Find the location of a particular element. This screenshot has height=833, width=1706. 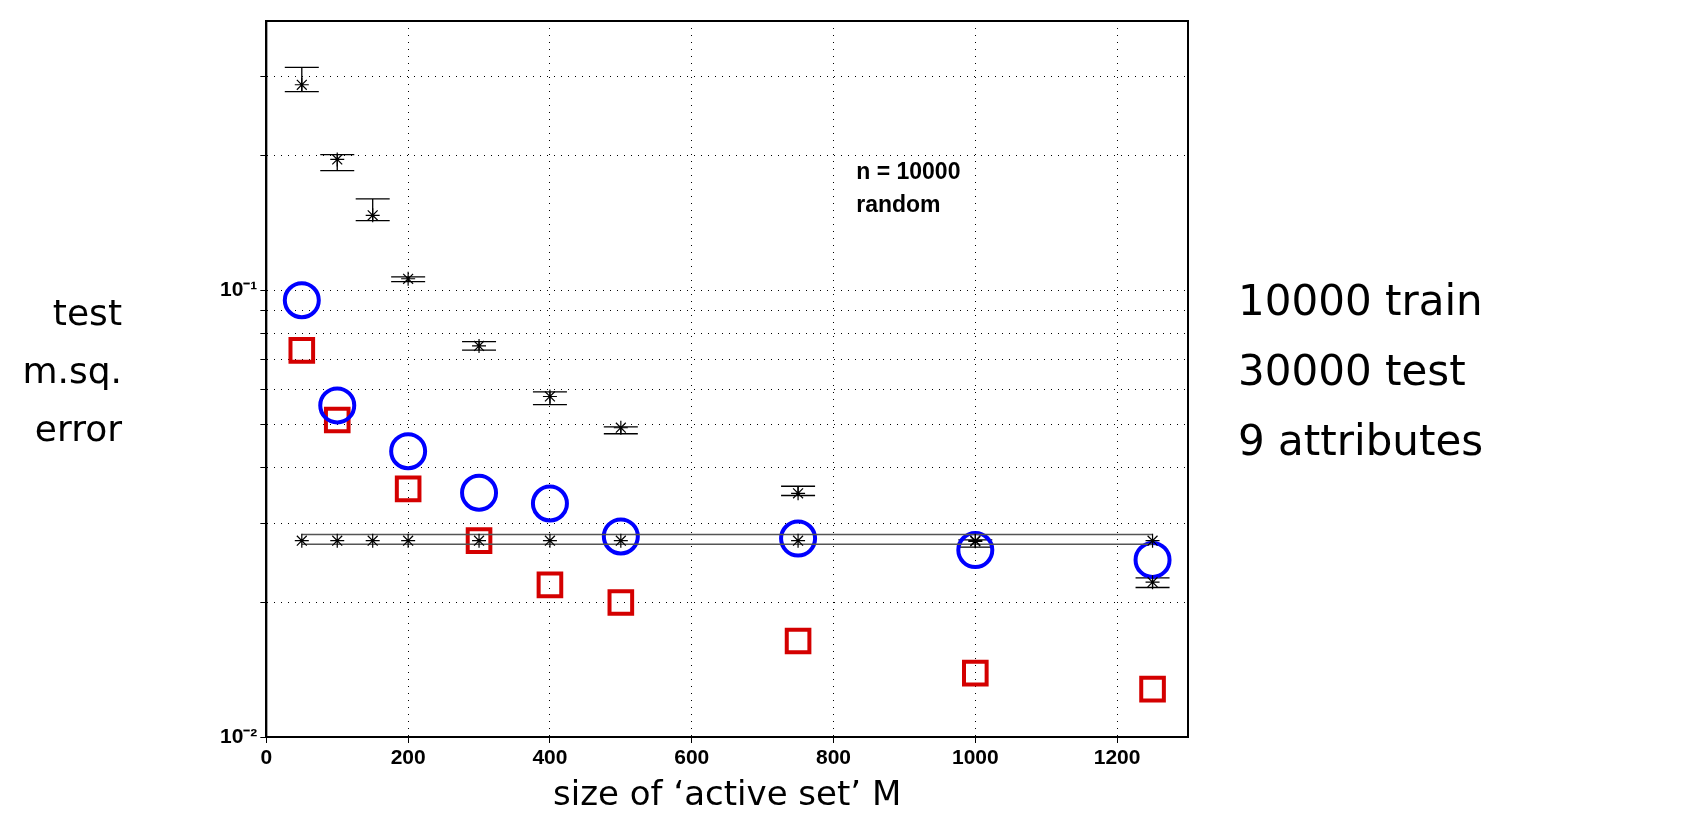

x-tick-label: 1200 is located at coordinates (1117, 757).